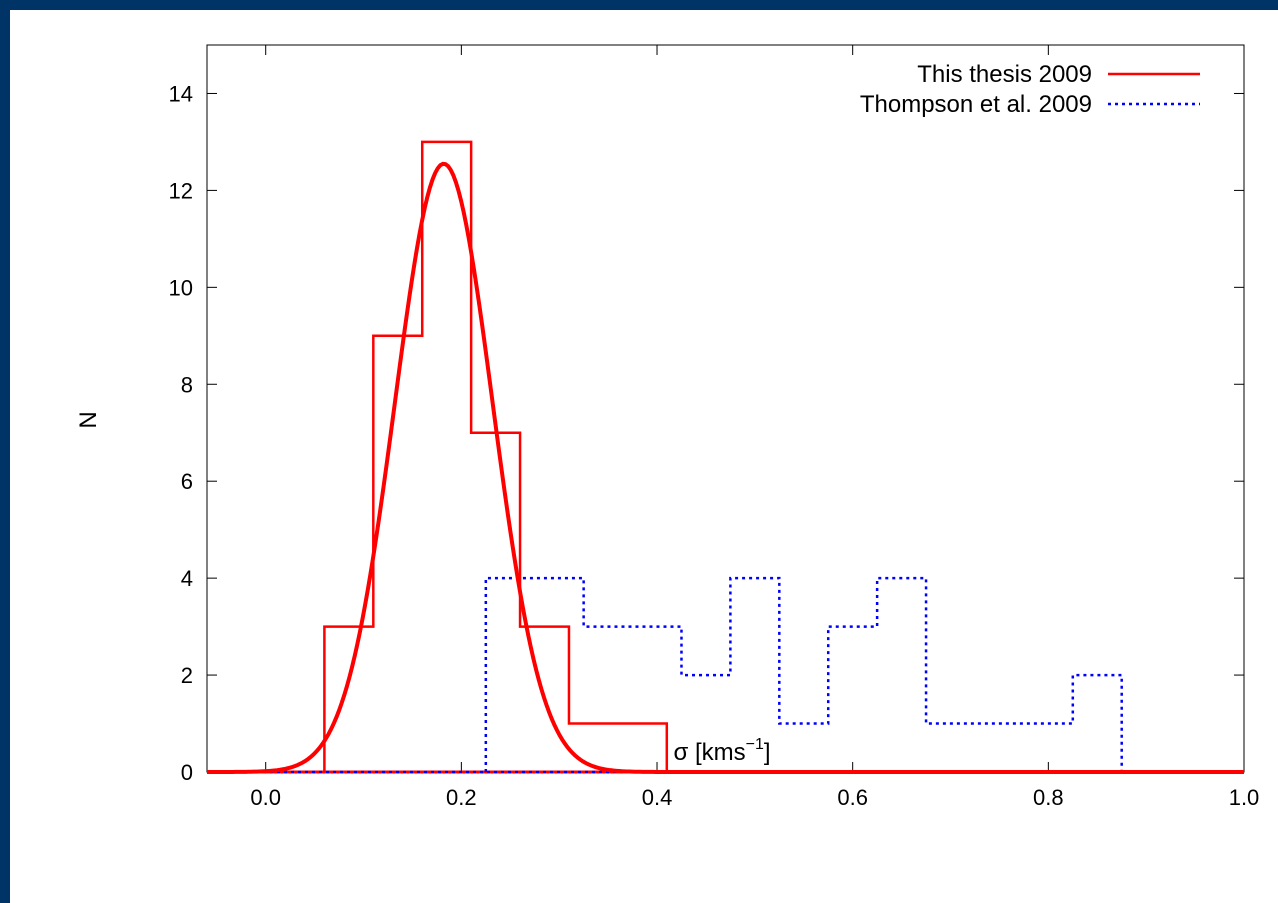 The height and width of the screenshot is (903, 1278). I want to click on x-axis-label: σ [kms−1], so click(721, 751).